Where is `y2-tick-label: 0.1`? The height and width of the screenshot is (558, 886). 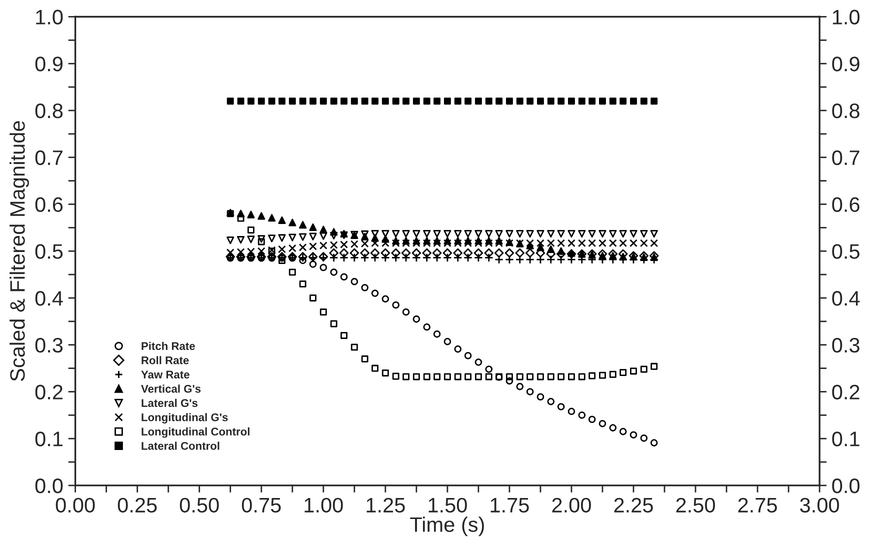
y2-tick-label: 0.1 is located at coordinates (846, 439).